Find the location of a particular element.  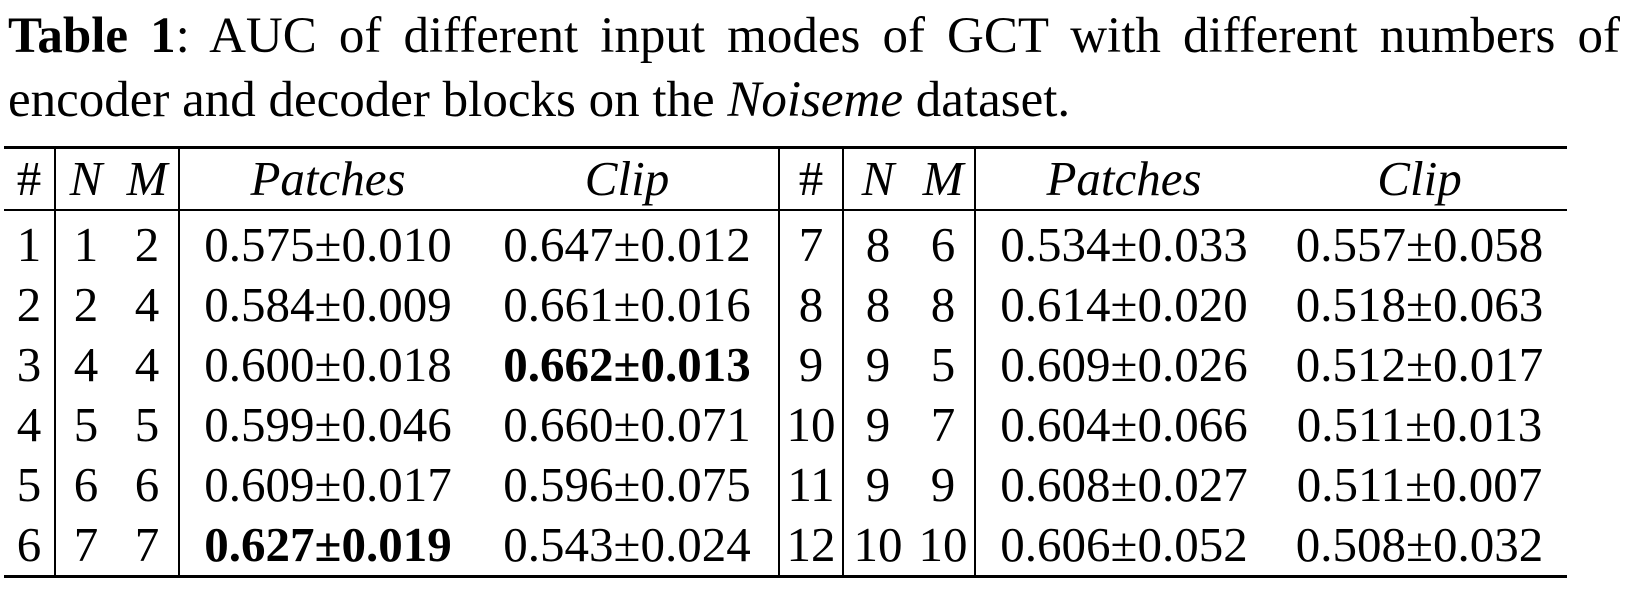

cell-m-2: 9 is located at coordinates (943, 484).